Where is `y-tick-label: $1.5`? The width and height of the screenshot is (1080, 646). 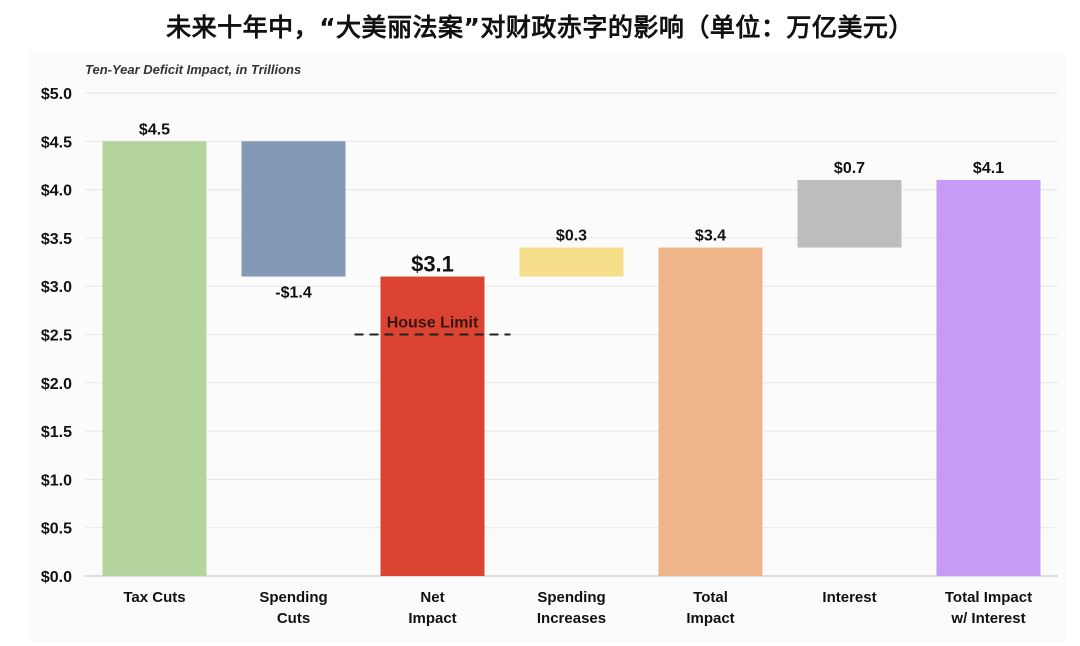 y-tick-label: $1.5 is located at coordinates (56, 432).